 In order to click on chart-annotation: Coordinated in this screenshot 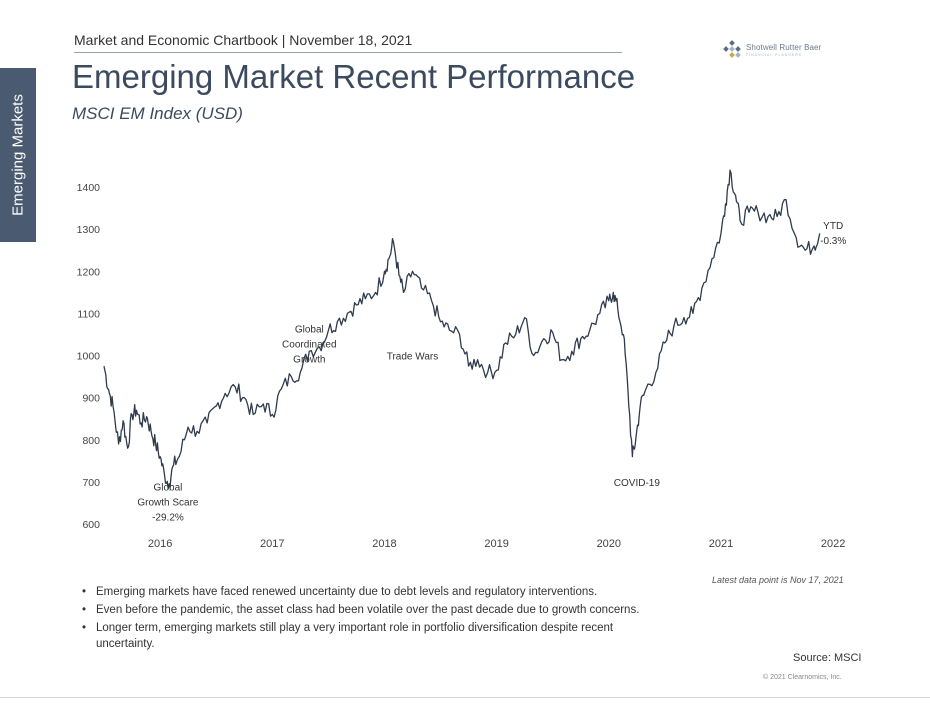, I will do `click(309, 344)`.